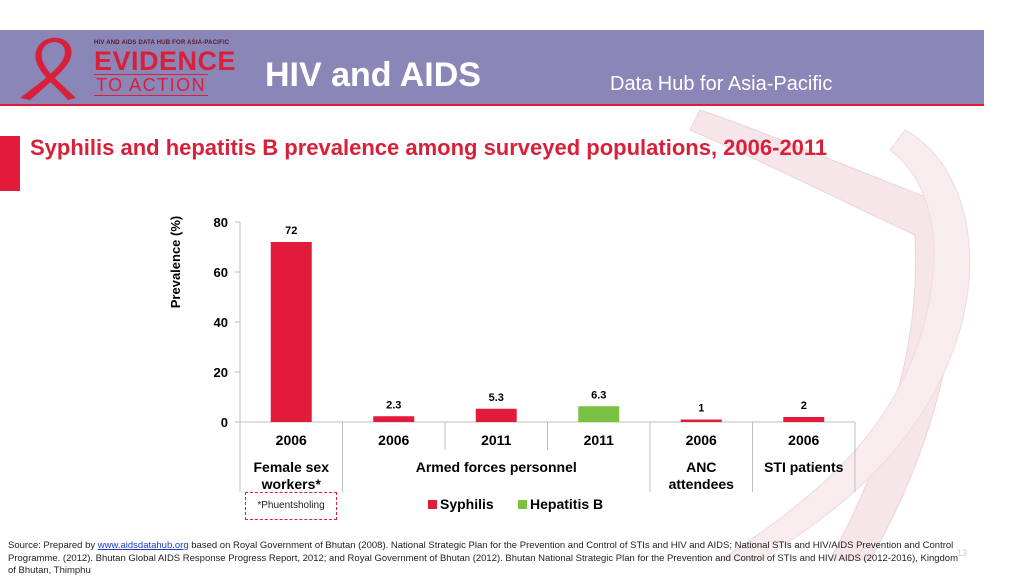 The image size is (1024, 578). Describe the element at coordinates (224, 422) in the screenshot. I see `y-tick-label: 0` at that location.